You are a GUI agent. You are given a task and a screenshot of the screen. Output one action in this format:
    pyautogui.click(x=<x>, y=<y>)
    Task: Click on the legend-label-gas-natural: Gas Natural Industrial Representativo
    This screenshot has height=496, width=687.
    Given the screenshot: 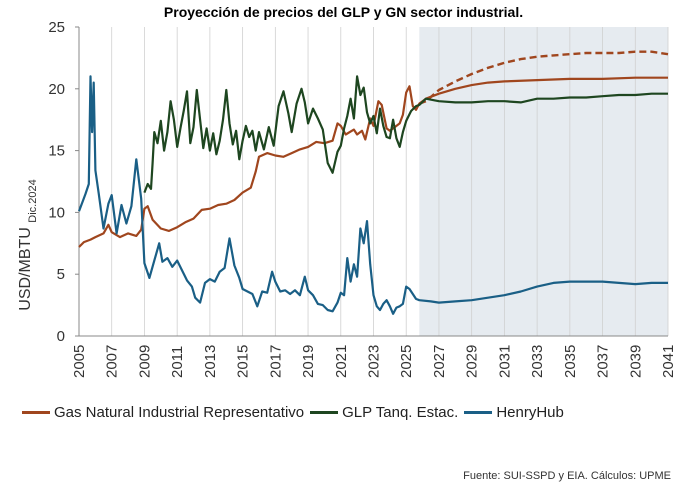 What is the action you would take?
    pyautogui.click(x=179, y=412)
    